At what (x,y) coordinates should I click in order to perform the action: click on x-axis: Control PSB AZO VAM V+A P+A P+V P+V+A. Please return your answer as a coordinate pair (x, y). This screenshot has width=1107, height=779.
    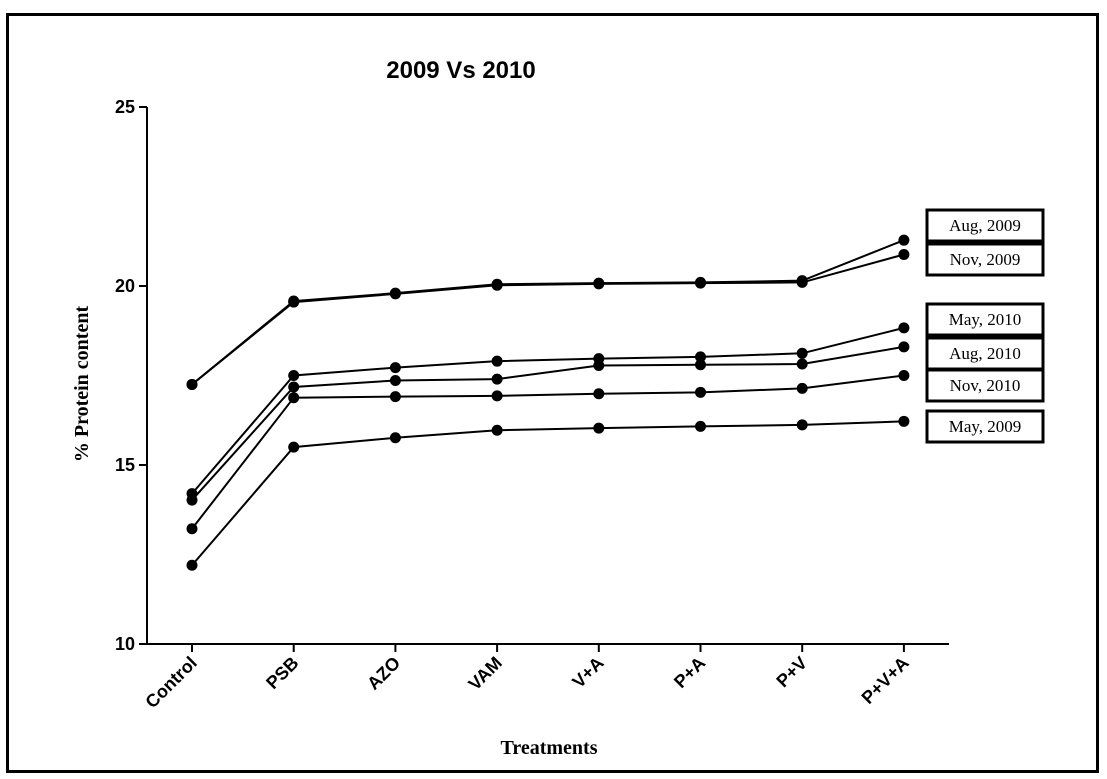
    Looking at the image, I should click on (545, 677).